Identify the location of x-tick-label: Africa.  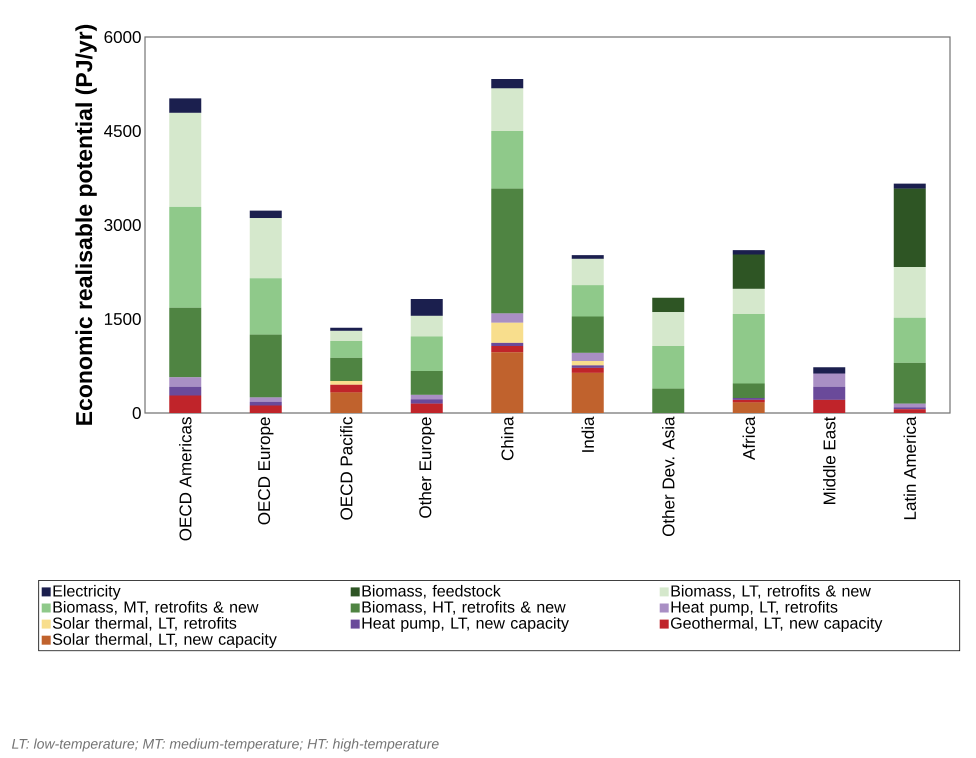
(749, 438).